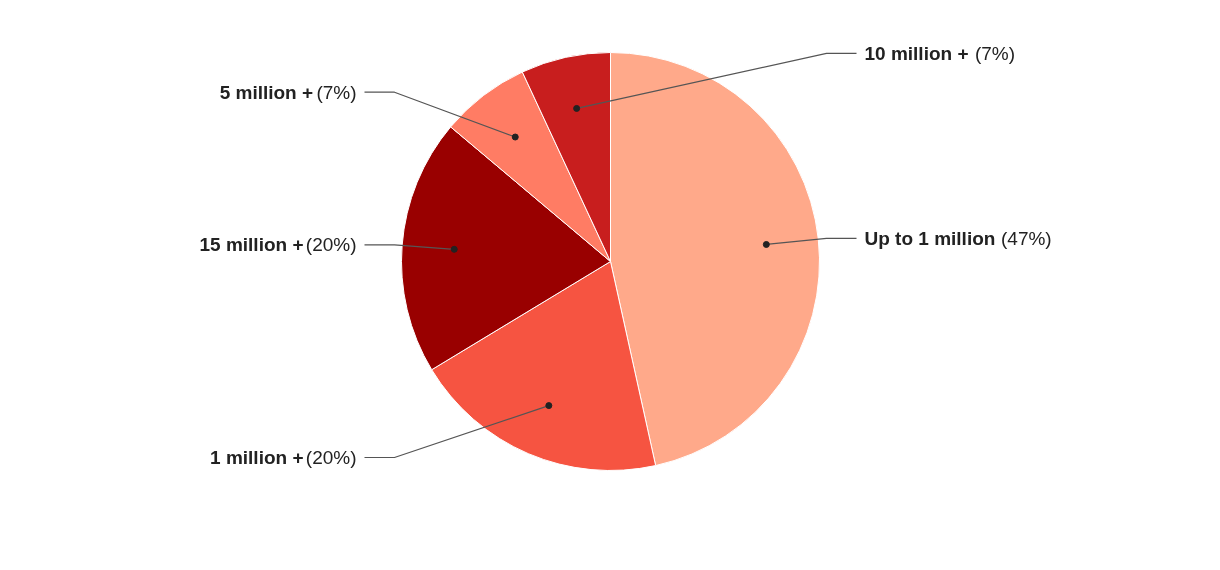  Describe the element at coordinates (257, 457) in the screenshot. I see `slice-label: 1 million +` at that location.